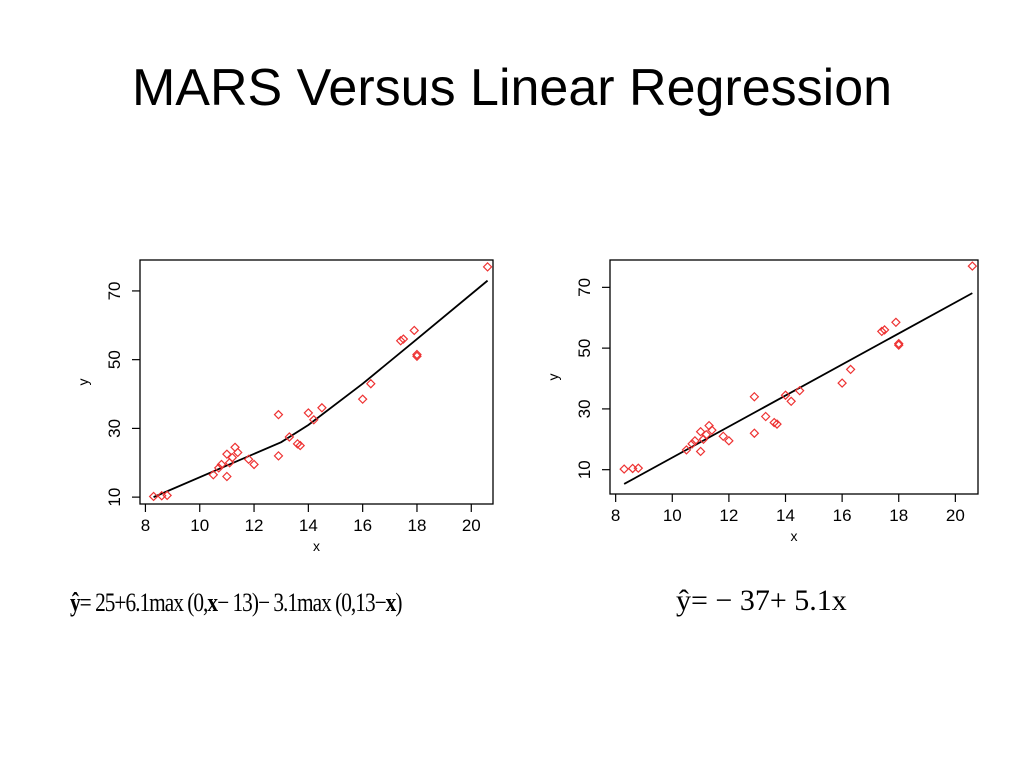 This screenshot has width=1024, height=768. I want to click on slide-title: MARS Versus Linear Regression, so click(512, 88).